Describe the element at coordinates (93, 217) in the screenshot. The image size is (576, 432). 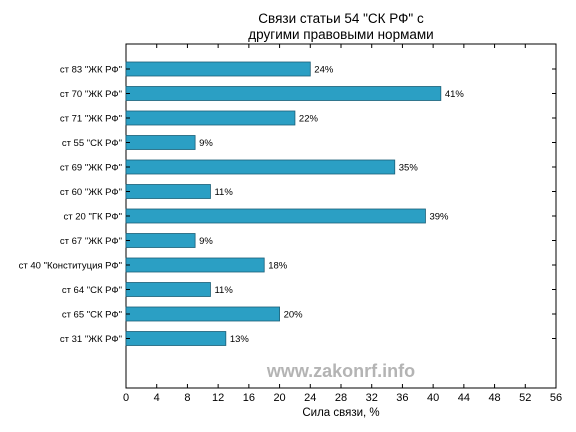
I see `category-label: ст 20 "ГК РФ"` at that location.